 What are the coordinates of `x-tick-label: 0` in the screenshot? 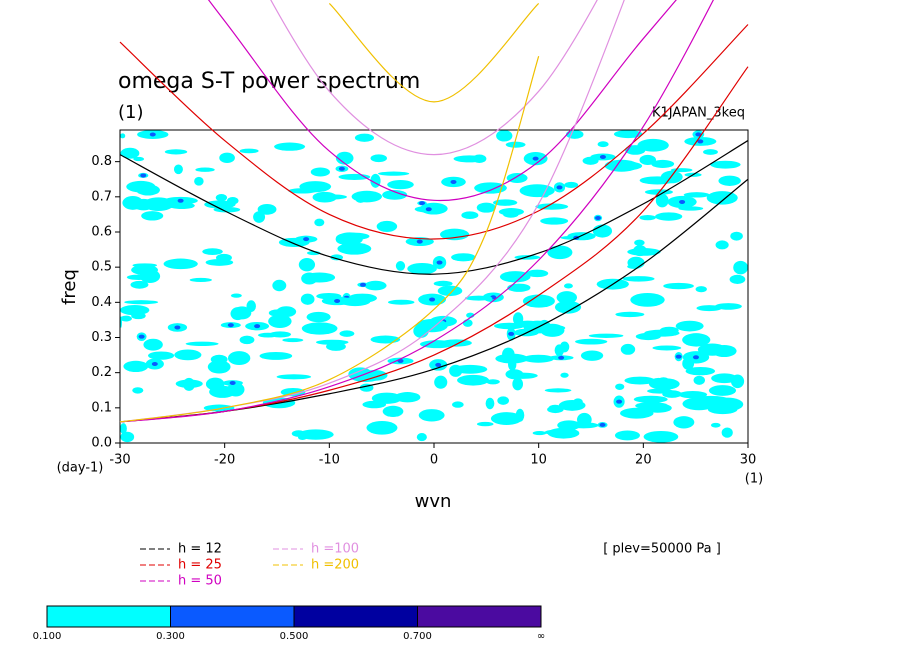 It's located at (434, 460).